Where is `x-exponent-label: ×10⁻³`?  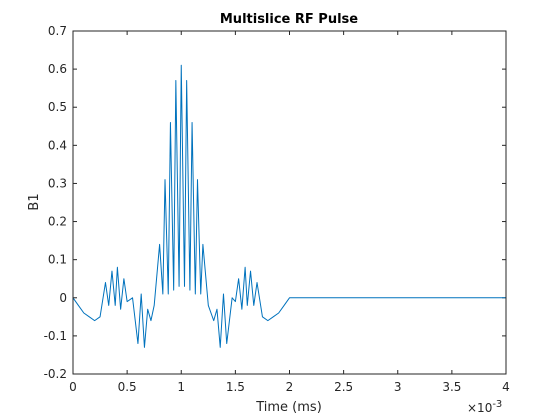
x-exponent-label: ×10⁻³ is located at coordinates (484, 407).